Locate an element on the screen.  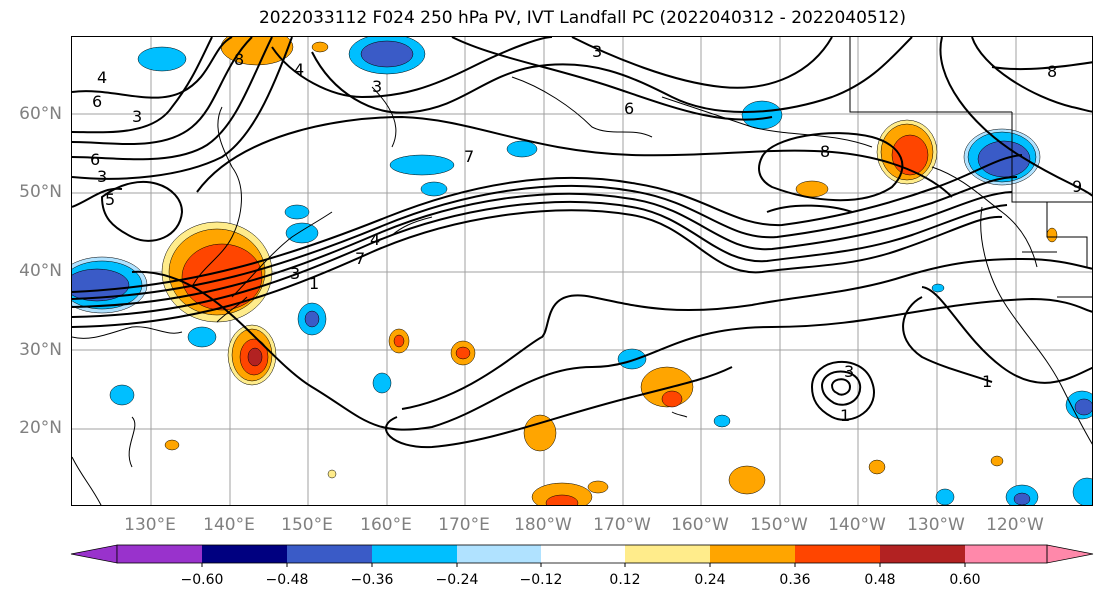
lon-label-130e: 130°E is located at coordinates (150, 525).